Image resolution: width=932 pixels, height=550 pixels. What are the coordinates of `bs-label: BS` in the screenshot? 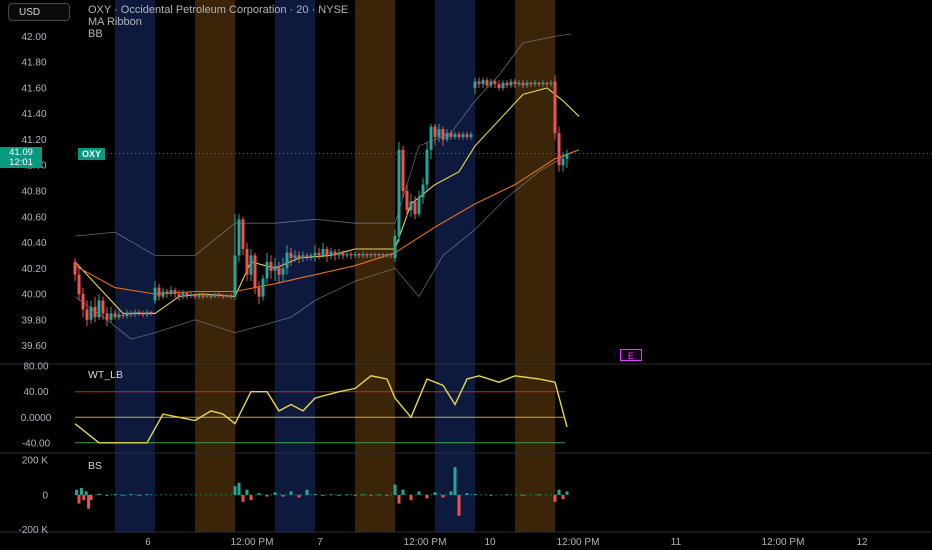 It's located at (95, 466).